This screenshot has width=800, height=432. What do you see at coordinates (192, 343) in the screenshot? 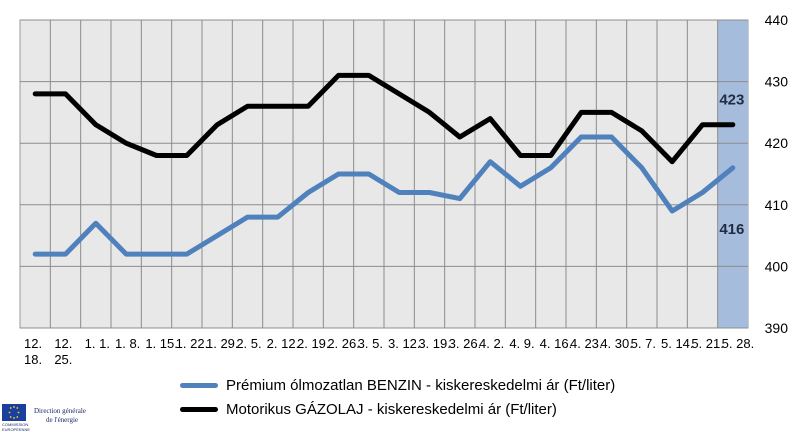
I see `x-tick-label: 1. 22.` at bounding box center [192, 343].